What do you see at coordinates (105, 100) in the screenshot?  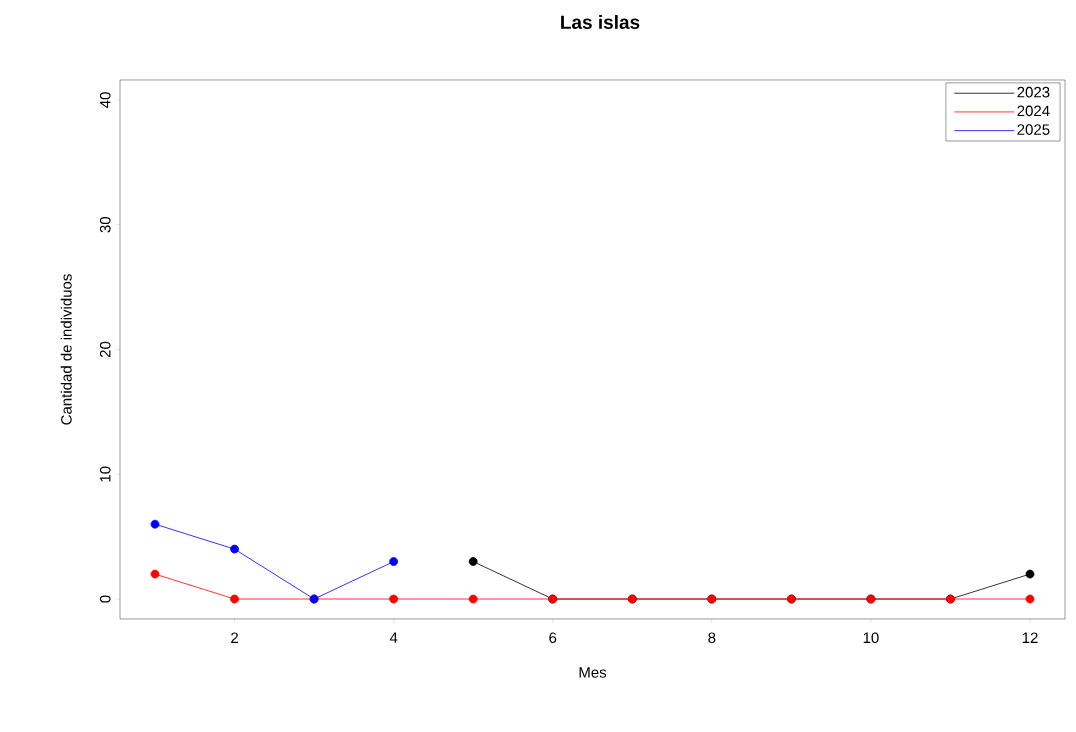 I see `y-tick-label: 40` at bounding box center [105, 100].